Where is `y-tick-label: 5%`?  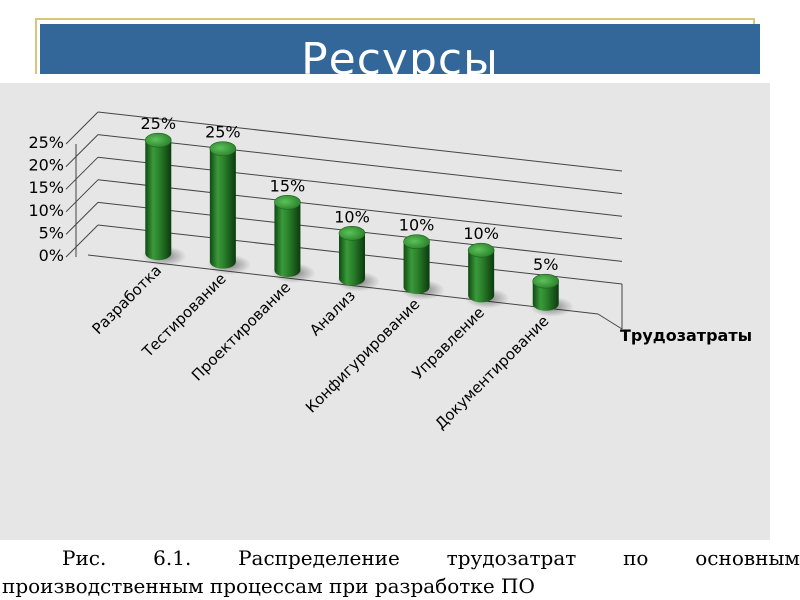
y-tick-label: 5% is located at coordinates (51, 232).